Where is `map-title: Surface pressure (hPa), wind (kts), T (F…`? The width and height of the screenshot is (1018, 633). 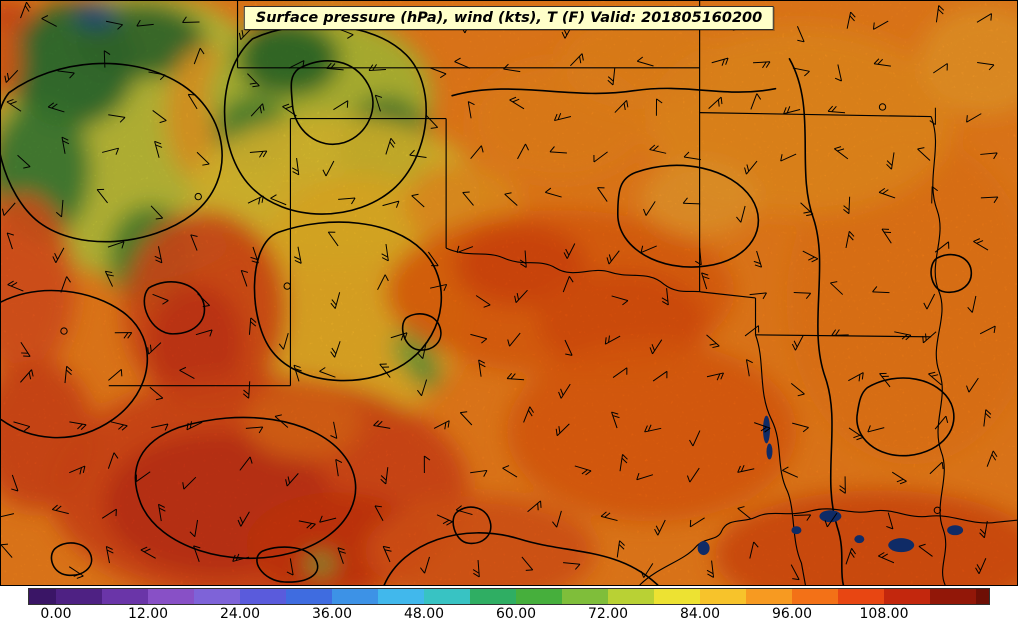 map-title: Surface pressure (hPa), wind (kts), T (F… is located at coordinates (509, 18).